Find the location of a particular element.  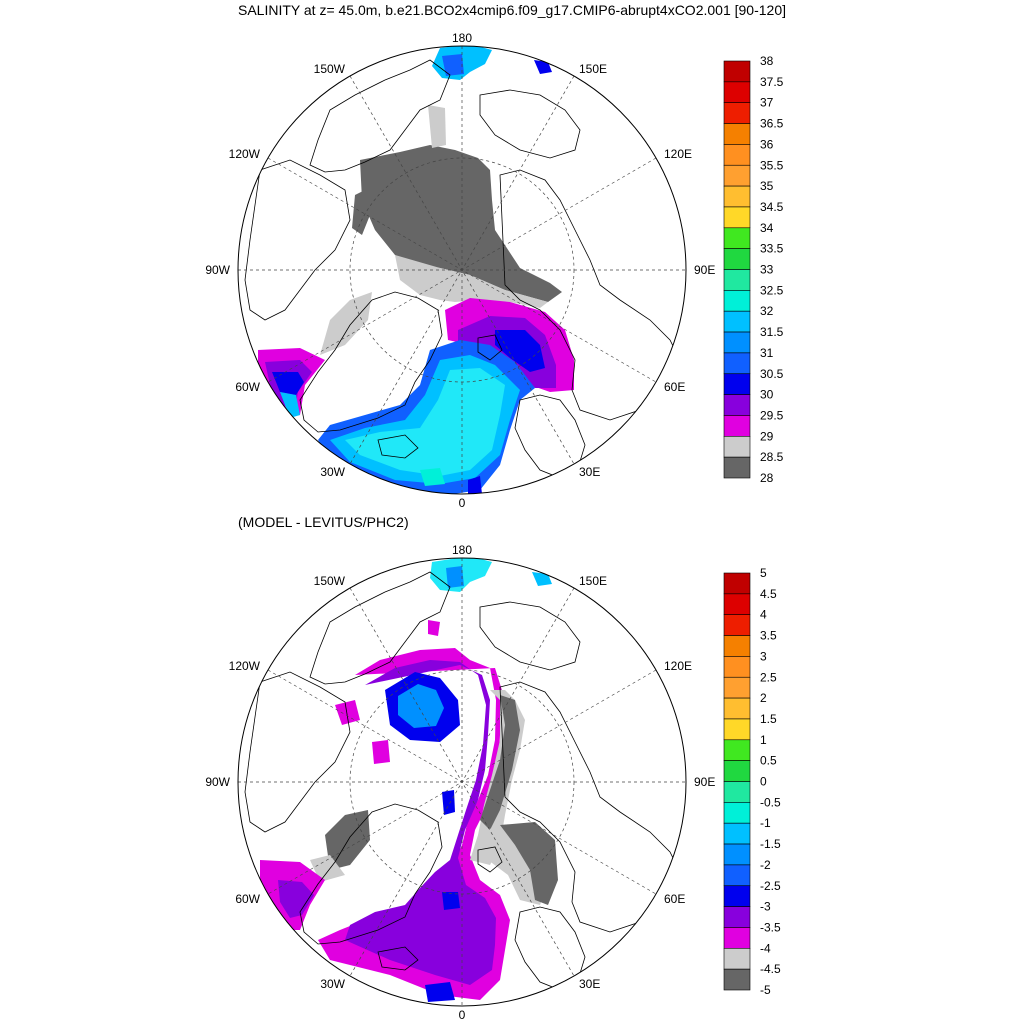

colorbar-tick-label: -1.5 is located at coordinates (770, 844).